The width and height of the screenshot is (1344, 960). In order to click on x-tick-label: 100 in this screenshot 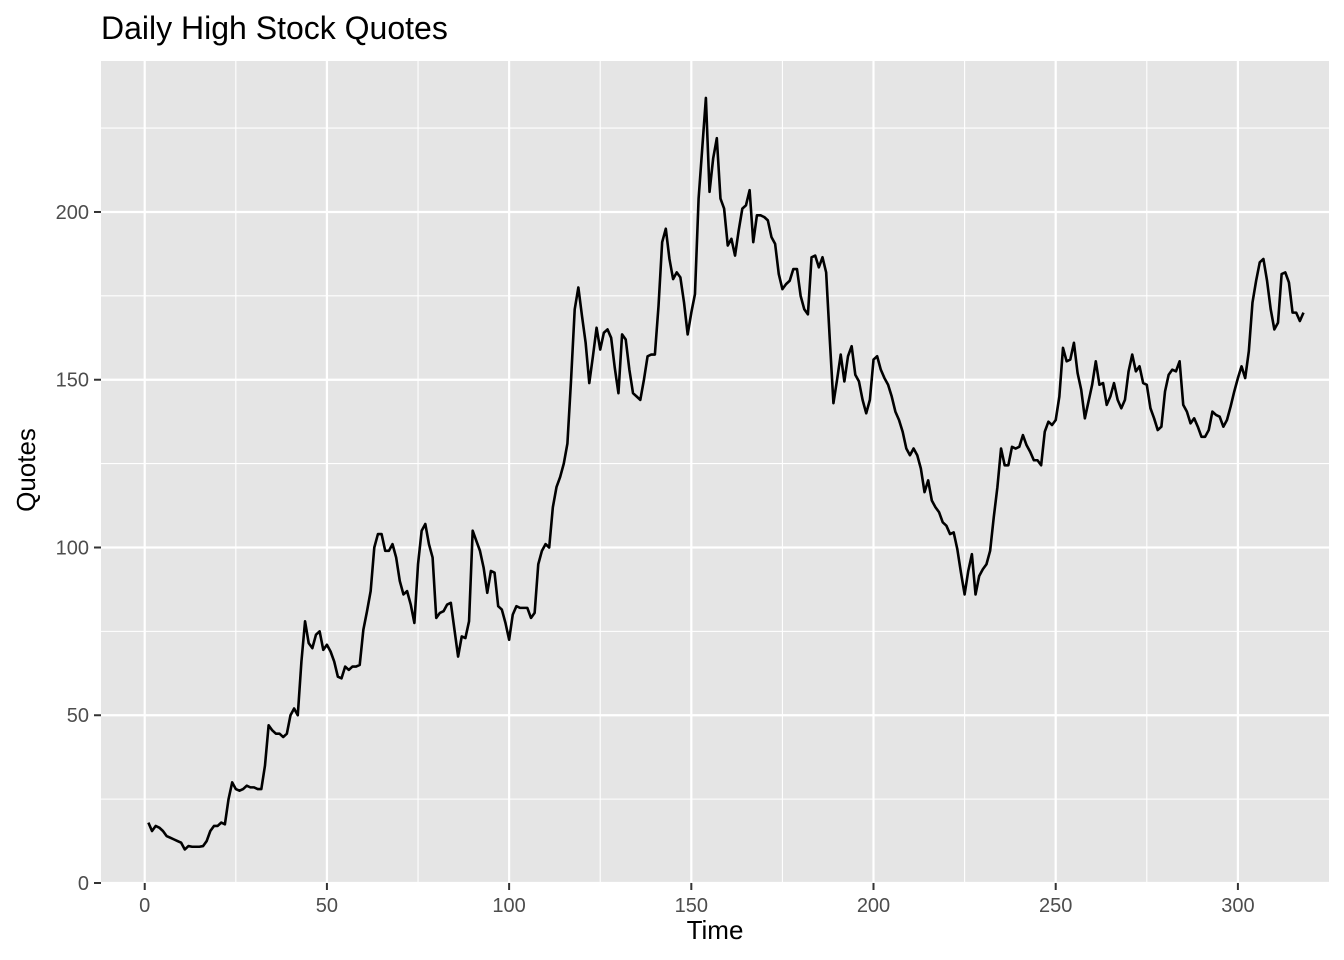, I will do `click(508, 906)`.